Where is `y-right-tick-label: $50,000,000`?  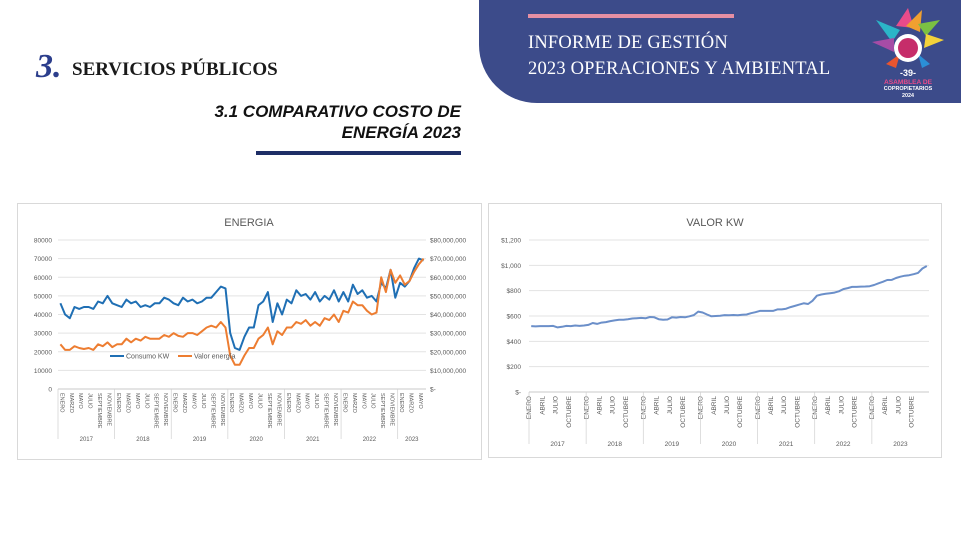
y-right-tick-label: $50,000,000 is located at coordinates (448, 296).